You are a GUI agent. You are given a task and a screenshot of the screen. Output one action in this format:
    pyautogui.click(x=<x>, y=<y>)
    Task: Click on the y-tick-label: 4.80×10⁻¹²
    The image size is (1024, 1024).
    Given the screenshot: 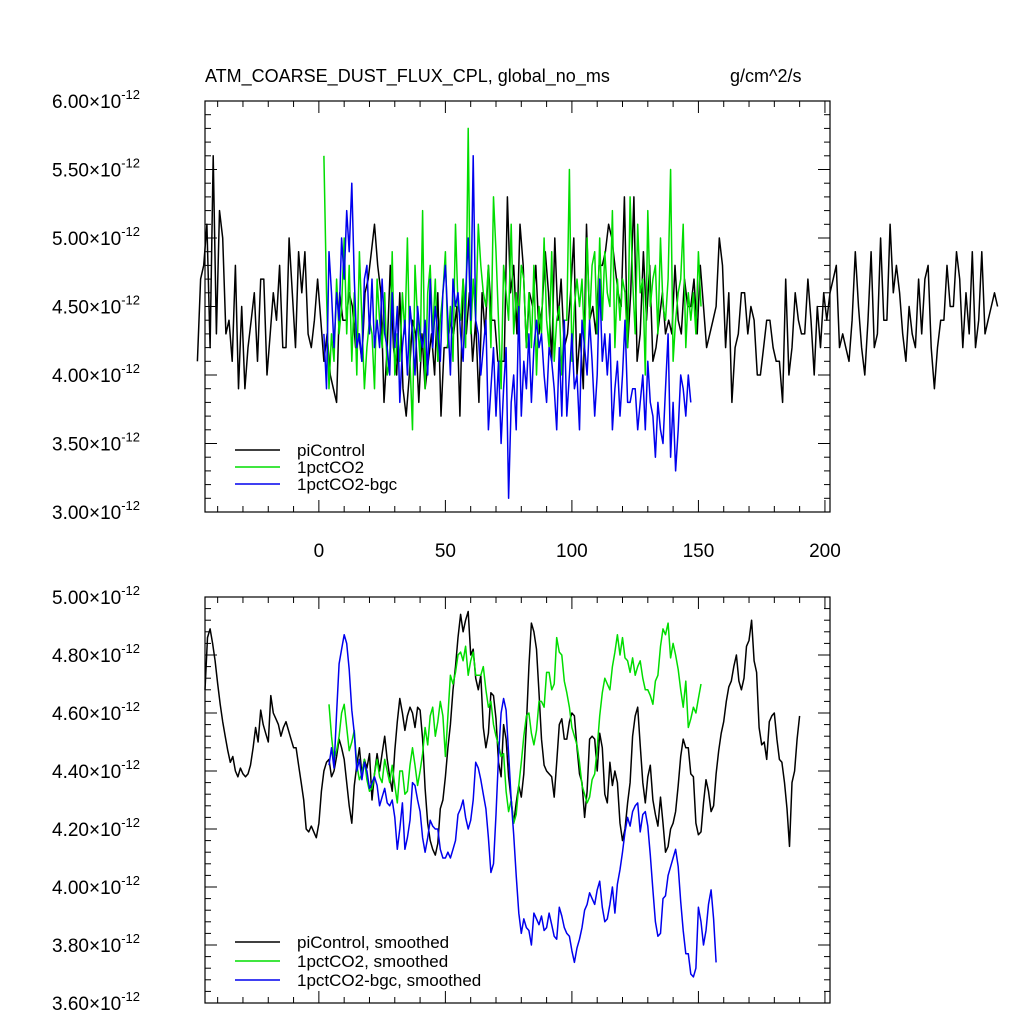 What is the action you would take?
    pyautogui.click(x=96, y=654)
    